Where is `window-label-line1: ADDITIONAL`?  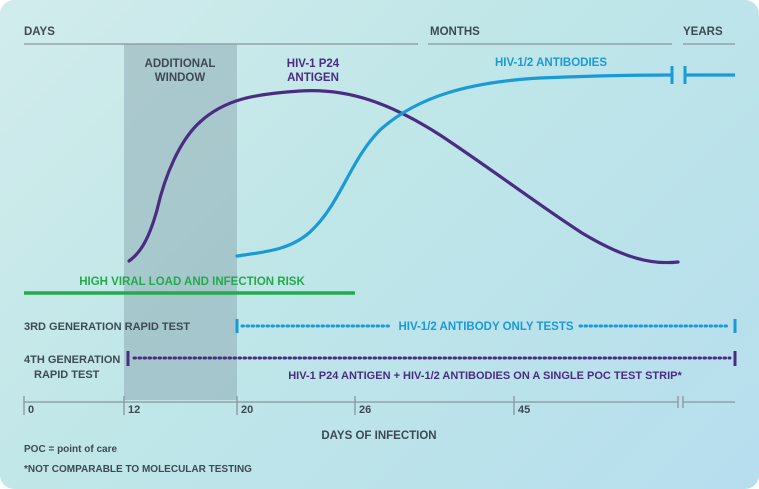
window-label-line1: ADDITIONAL is located at coordinates (180, 64).